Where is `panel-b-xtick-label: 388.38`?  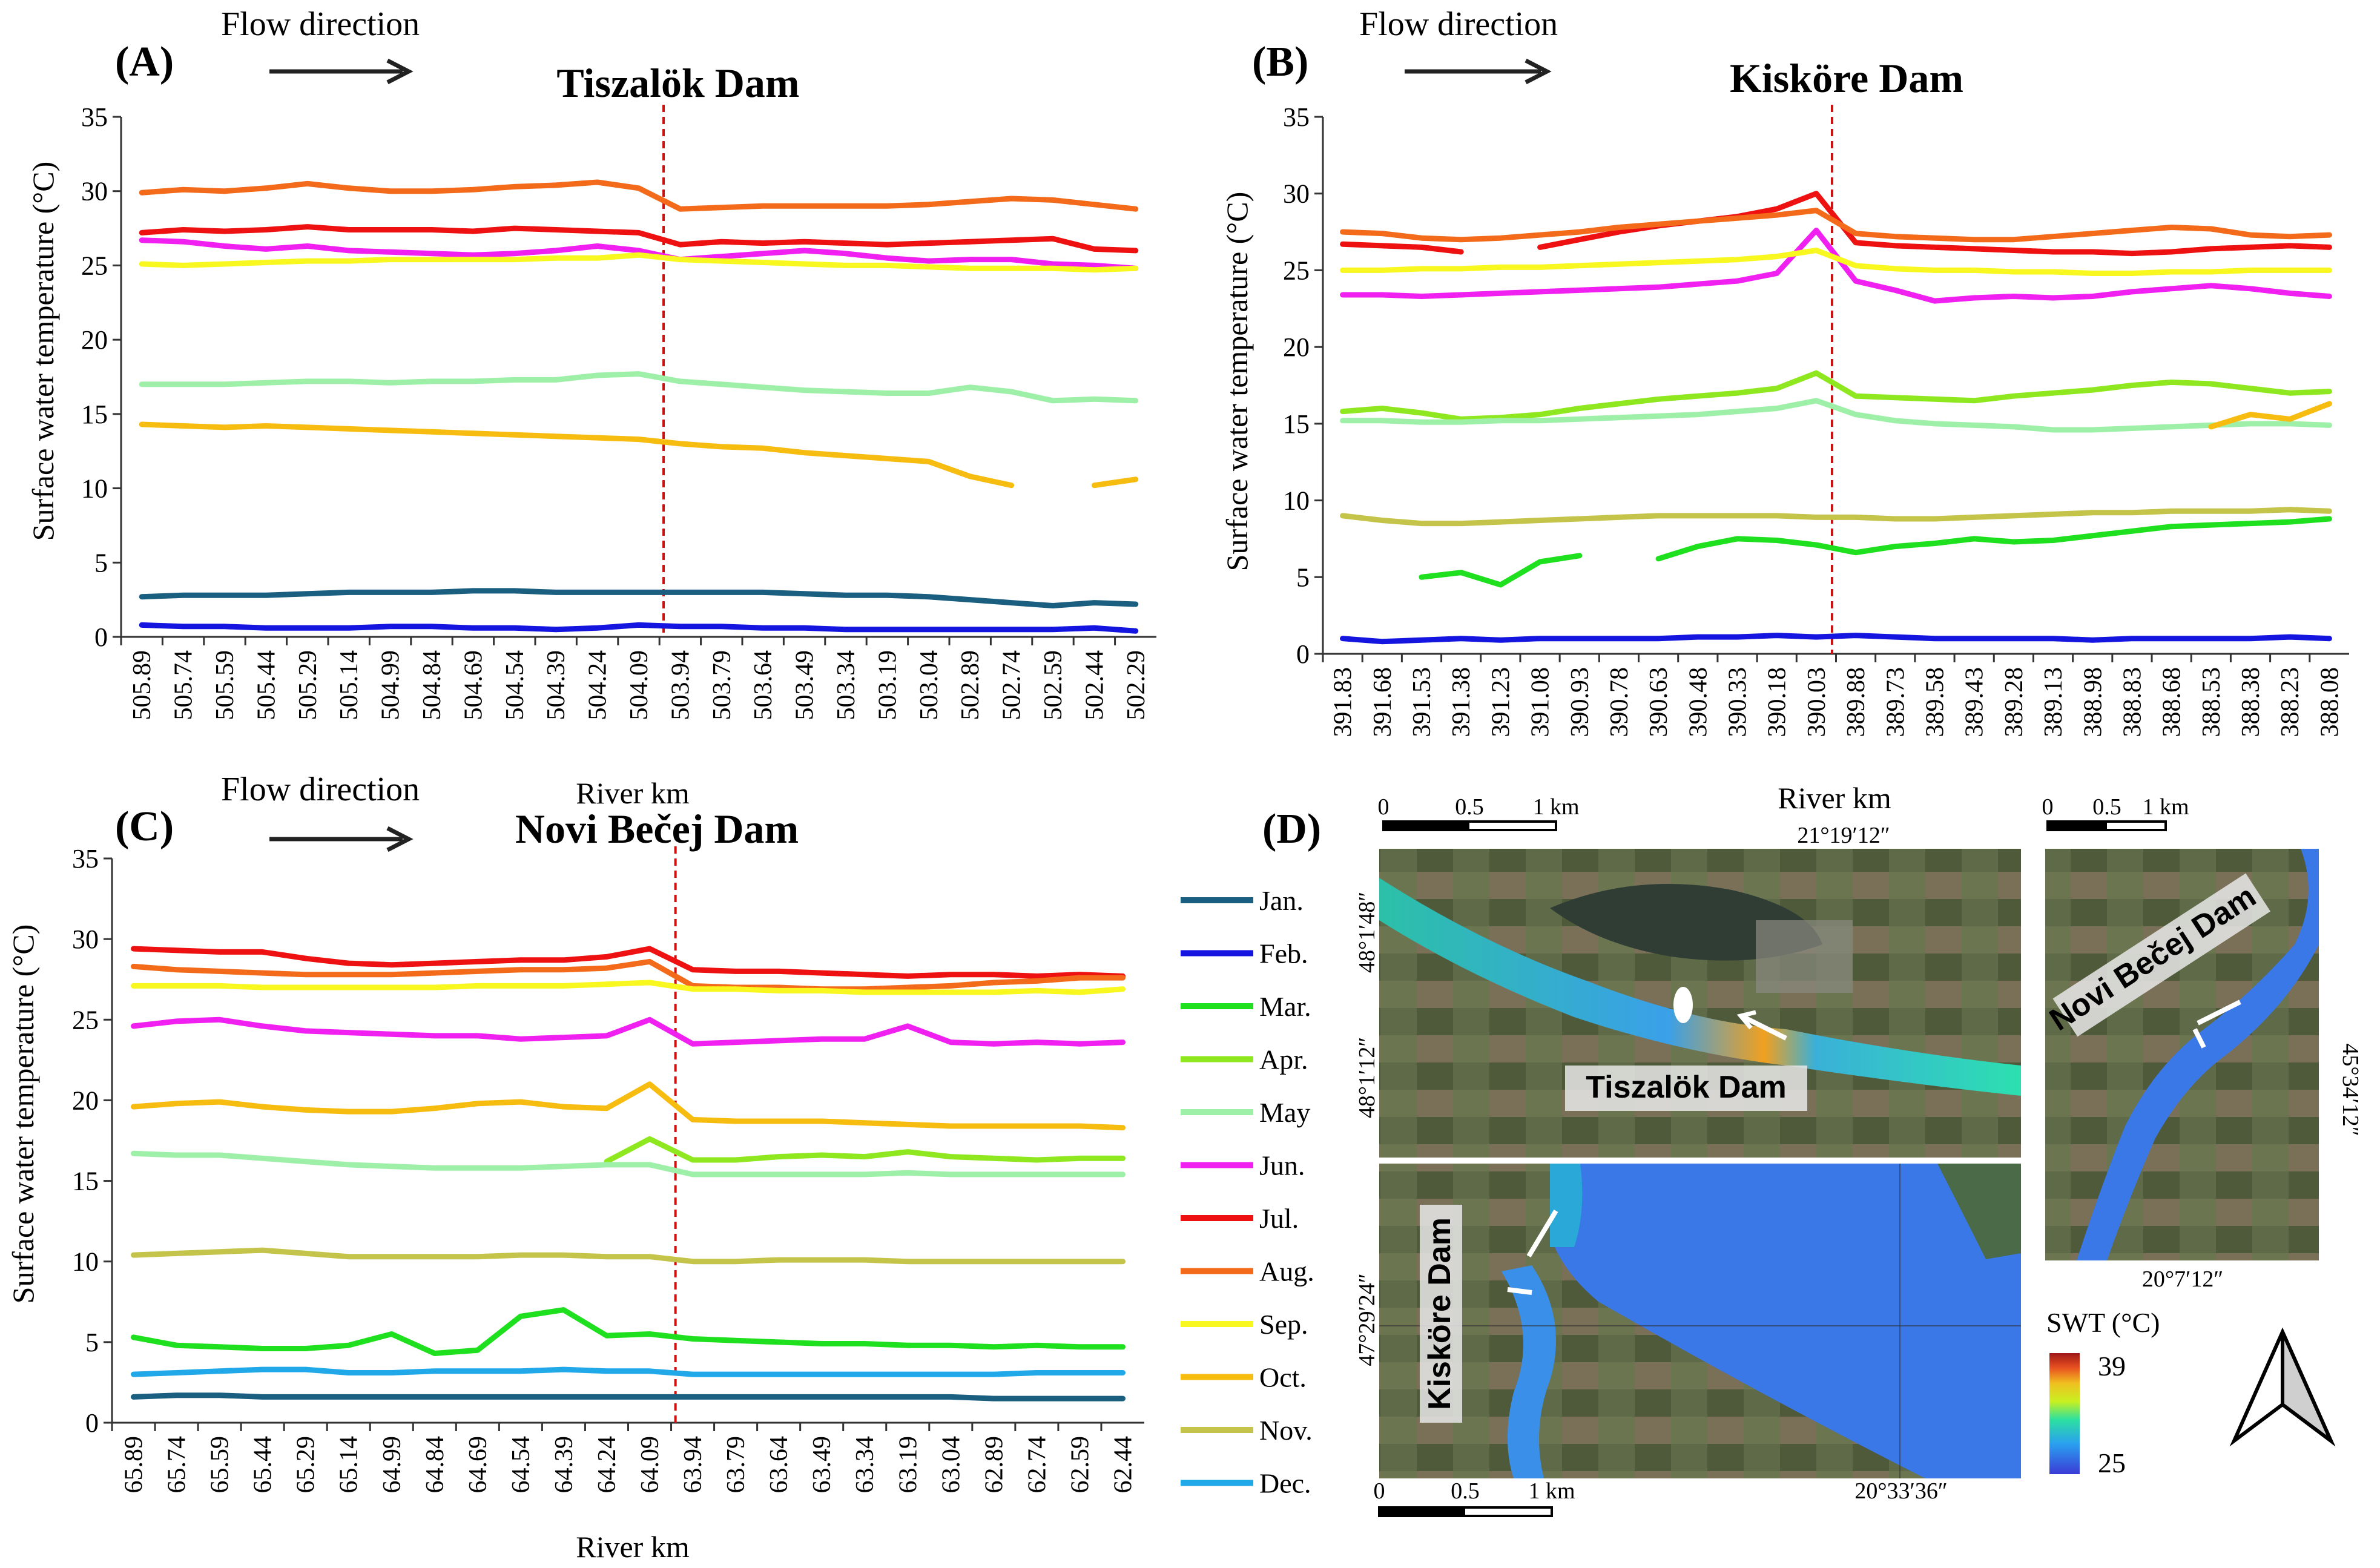 panel-b-xtick-label: 388.38 is located at coordinates (2251, 702).